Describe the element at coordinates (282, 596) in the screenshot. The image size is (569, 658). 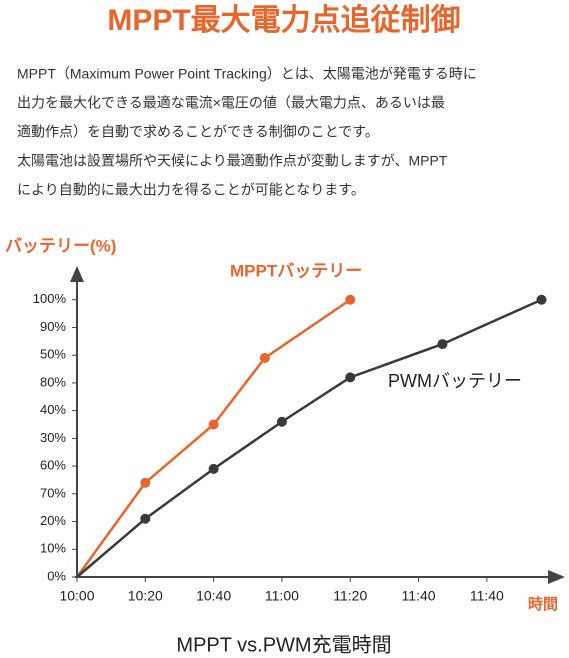
I see `x-tick-label: 11:00` at that location.